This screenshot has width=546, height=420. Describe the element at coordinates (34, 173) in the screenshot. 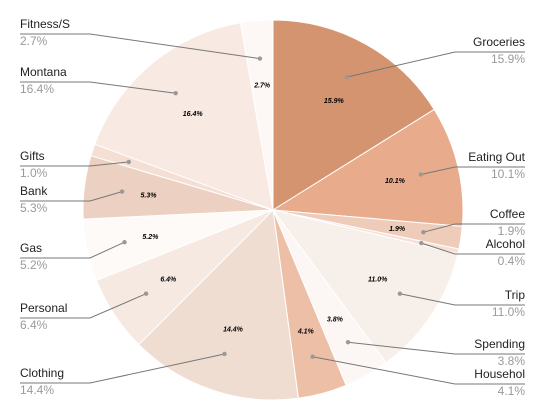

I see `legend-value-gifts: 1.0%` at that location.